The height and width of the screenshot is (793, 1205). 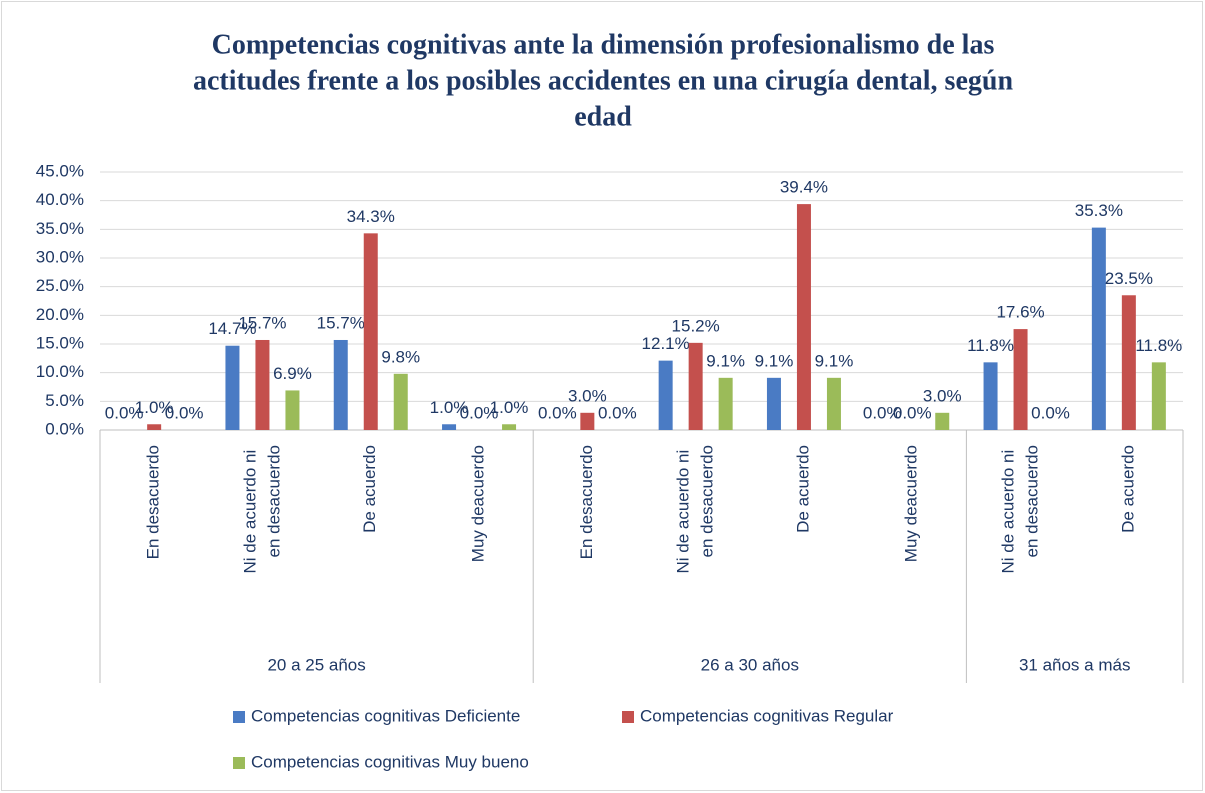 I want to click on y-tick-label: 40.0%, so click(x=60, y=199).